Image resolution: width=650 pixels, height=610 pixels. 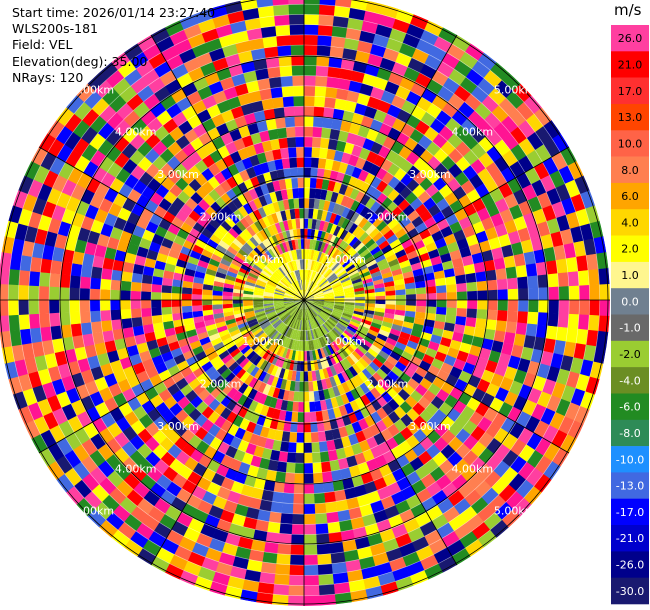 I want to click on colorbar-swatch, so click(x=630, y=249).